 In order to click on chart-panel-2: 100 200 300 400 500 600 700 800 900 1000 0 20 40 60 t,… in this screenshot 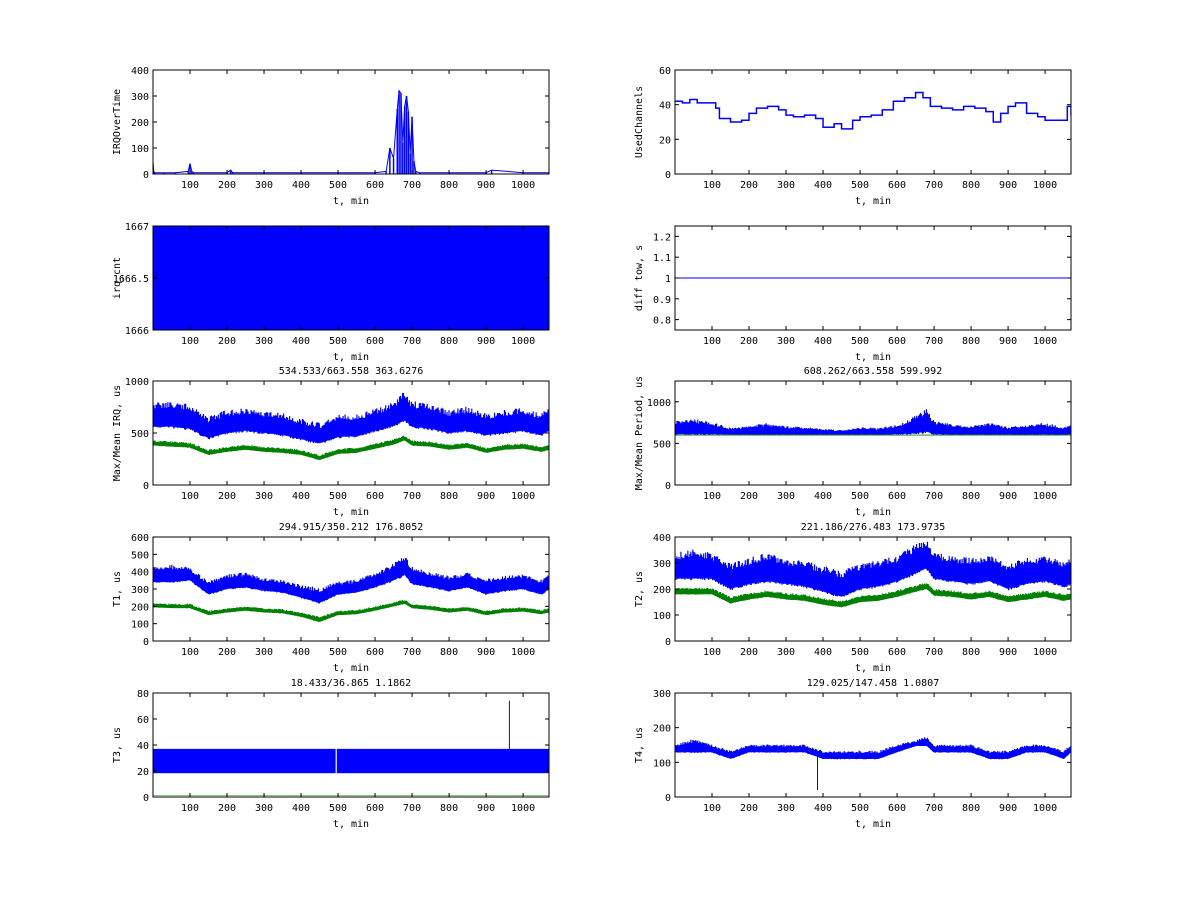, I will do `click(853, 136)`.